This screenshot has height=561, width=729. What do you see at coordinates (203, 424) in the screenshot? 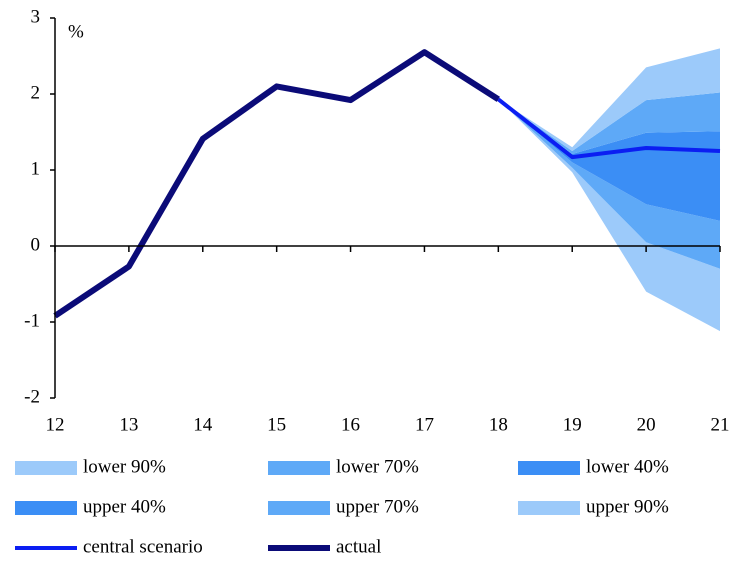
I see `x-tick-label: 14` at bounding box center [203, 424].